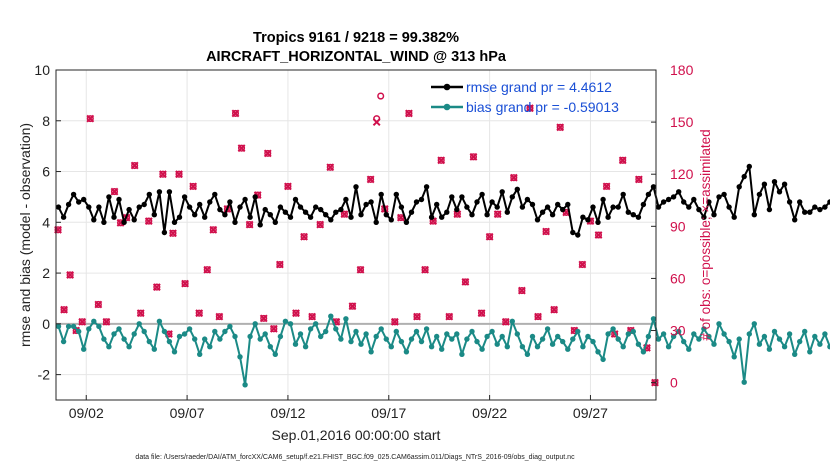  What do you see at coordinates (388, 413) in the screenshot?
I see `x-tick-label: 09/17` at bounding box center [388, 413].